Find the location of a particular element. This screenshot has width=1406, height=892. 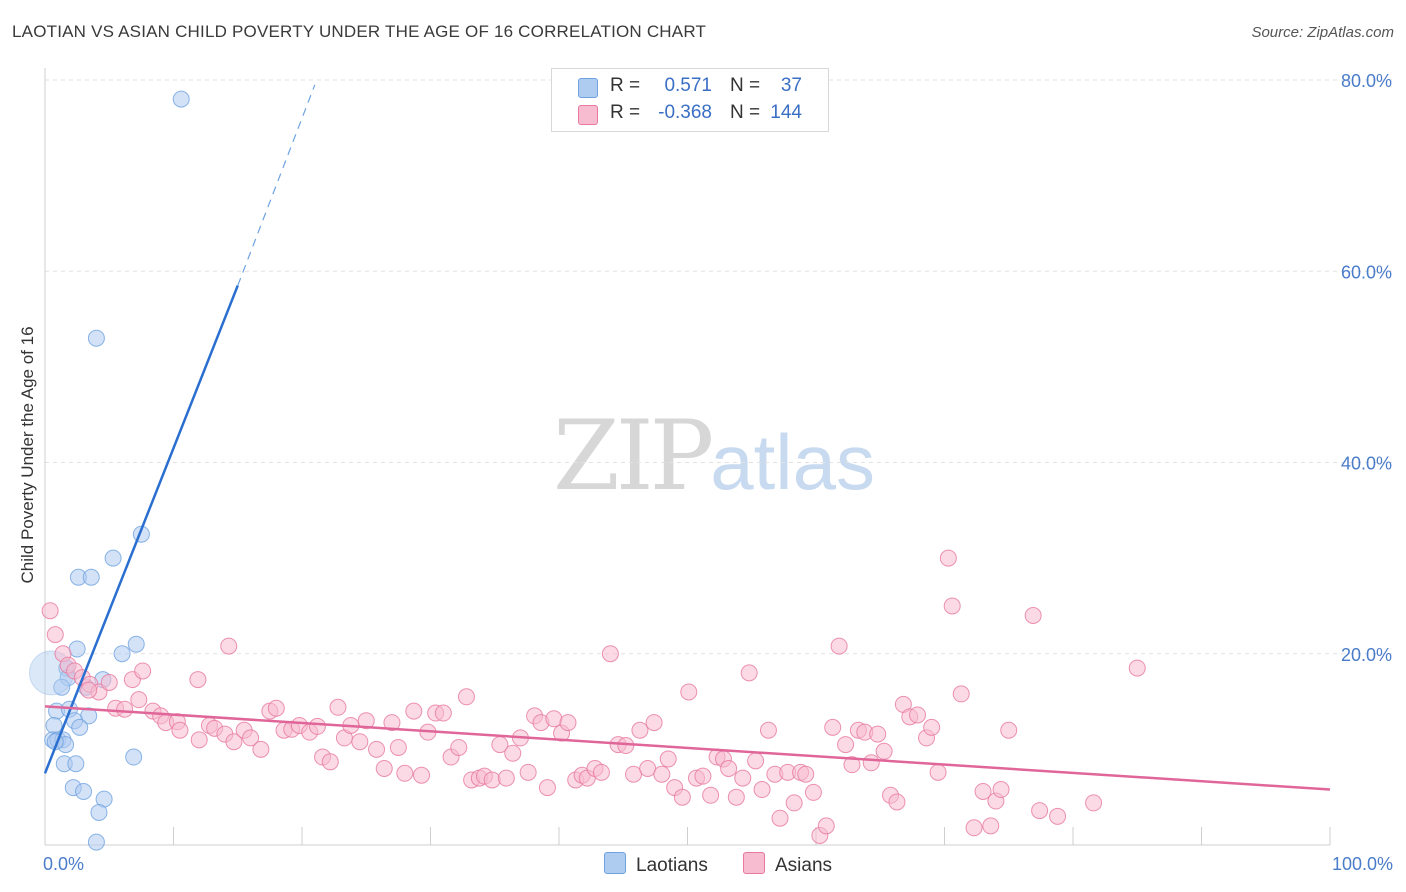

legend-r-label: R = is located at coordinates (625, 85).